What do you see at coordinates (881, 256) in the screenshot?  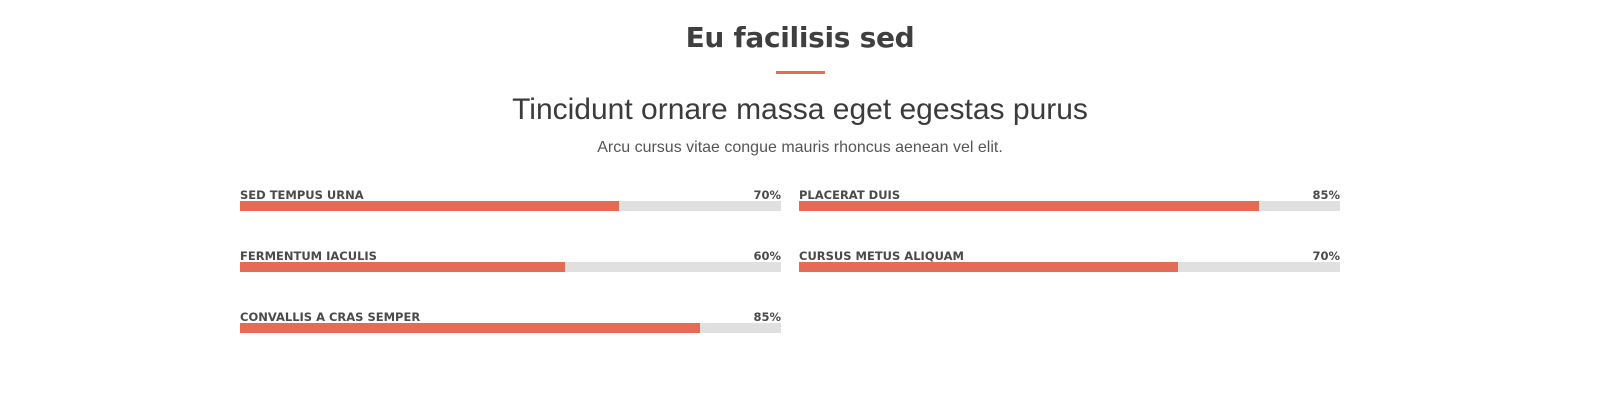 I see `skill-label: CURSUS METUS ALIQUAM` at bounding box center [881, 256].